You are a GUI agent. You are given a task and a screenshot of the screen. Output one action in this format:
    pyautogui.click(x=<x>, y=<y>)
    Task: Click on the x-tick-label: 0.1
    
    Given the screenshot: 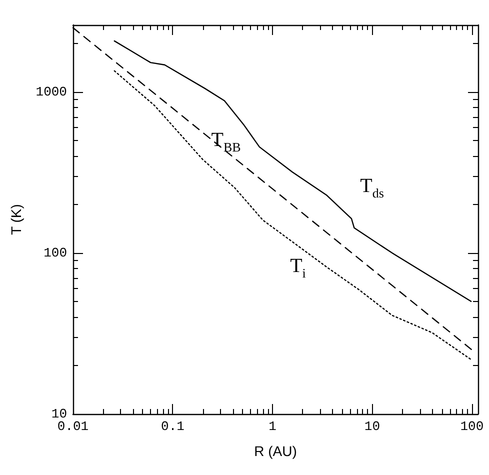 What is the action you would take?
    pyautogui.click(x=173, y=426)
    